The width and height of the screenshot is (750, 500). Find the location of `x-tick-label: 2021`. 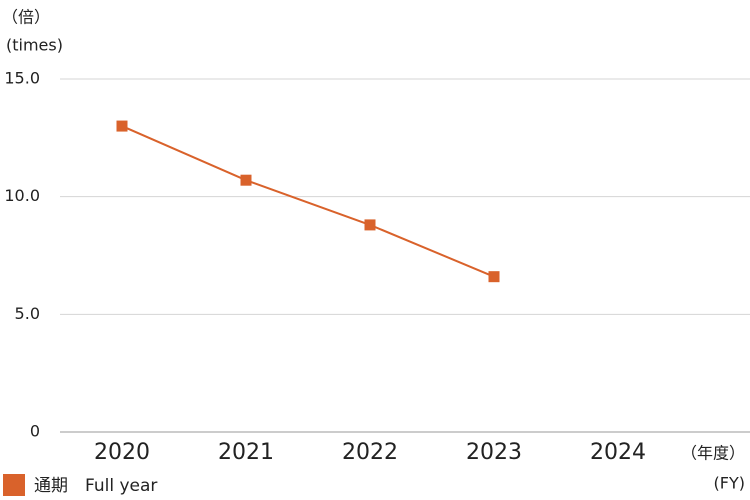

x-tick-label: 2021 is located at coordinates (246, 452).